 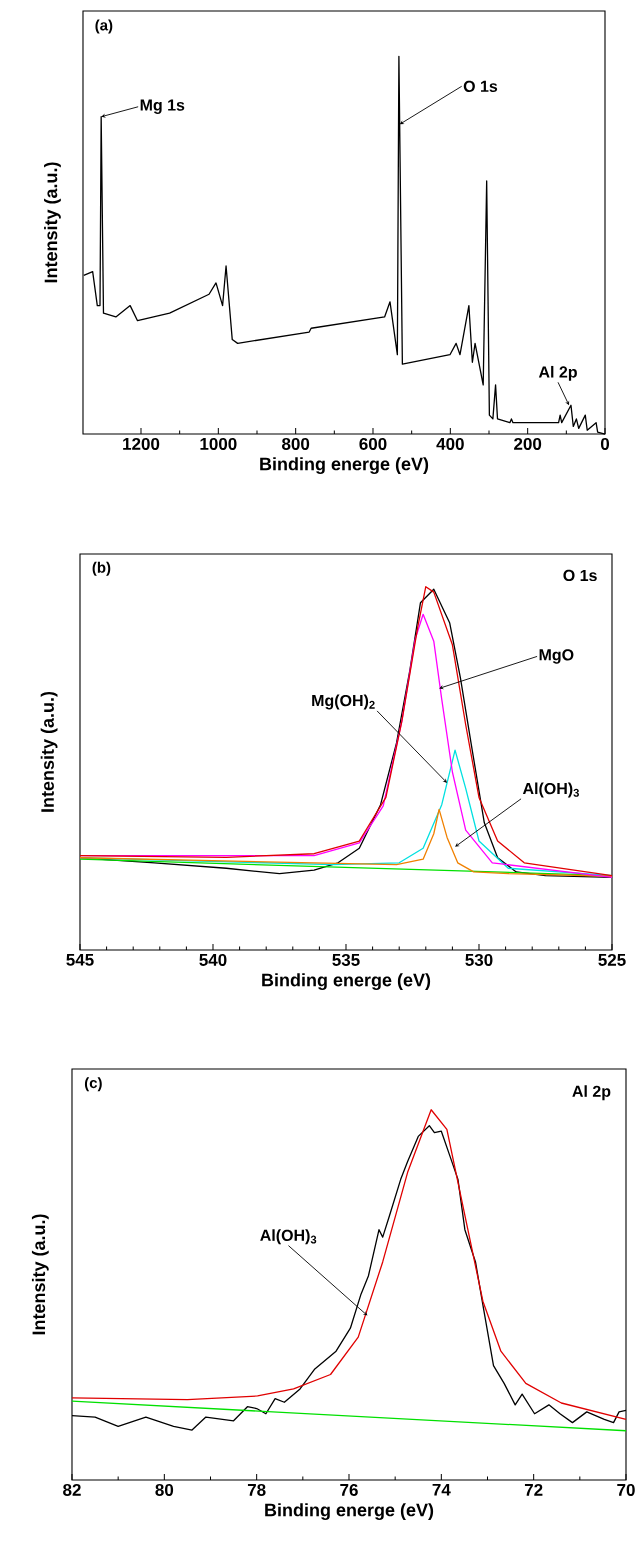 I want to click on annotation: Al 2p, so click(x=557, y=373).